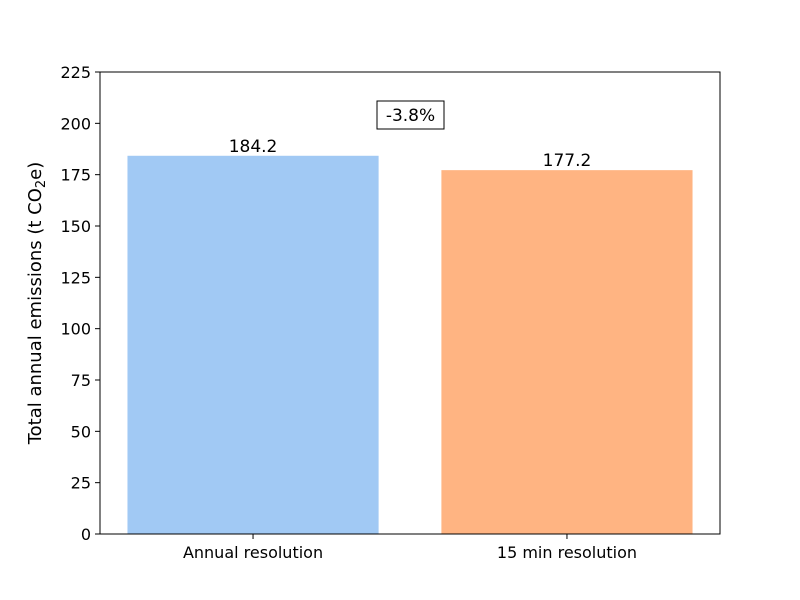 The image size is (800, 600). I want to click on y-tick-label-2: 50, so click(81, 431).